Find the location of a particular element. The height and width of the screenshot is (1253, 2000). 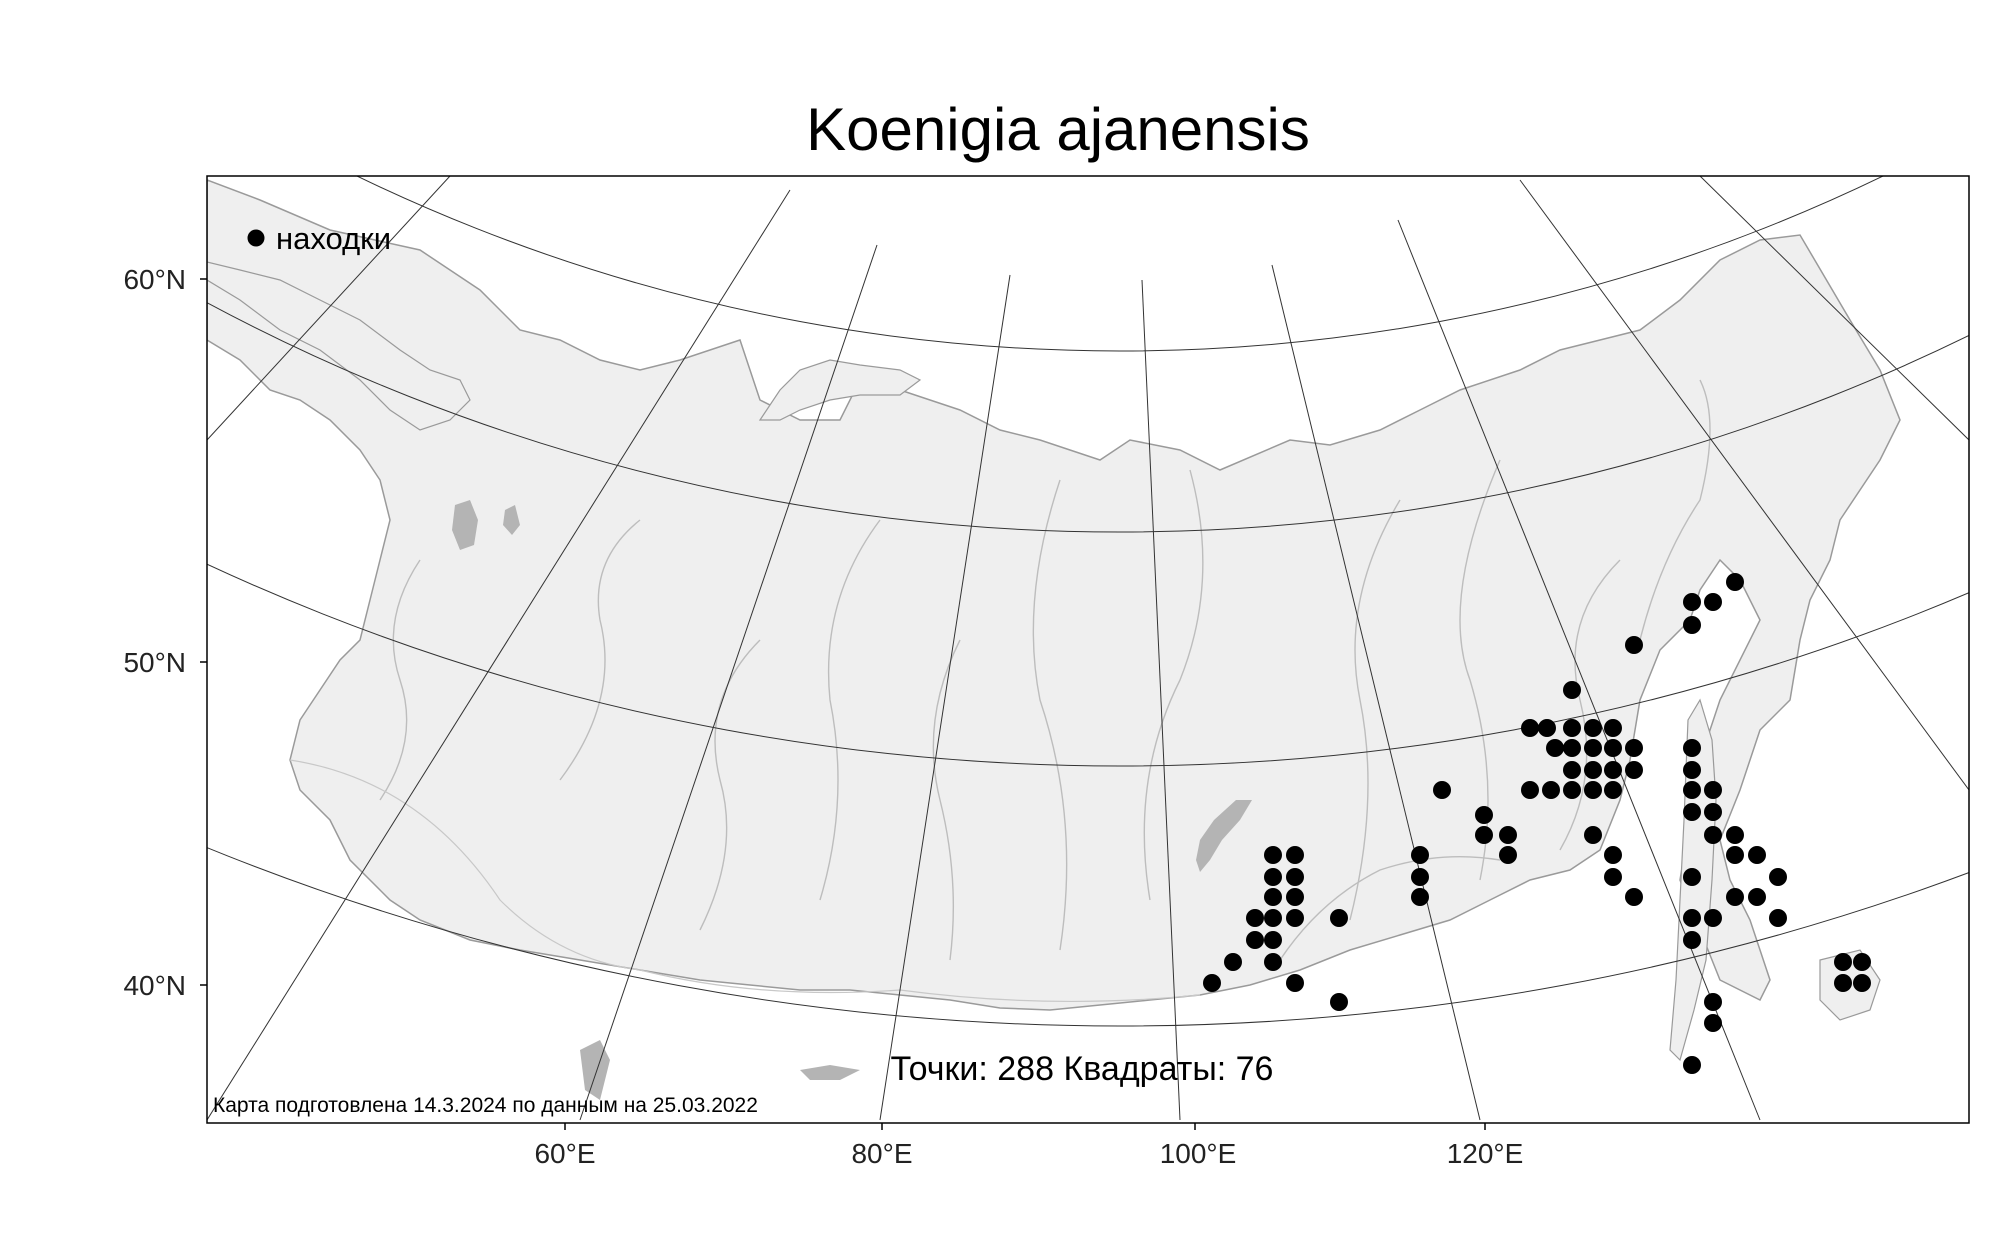

map-title: Koenigia ajanensis is located at coordinates (1058, 129).